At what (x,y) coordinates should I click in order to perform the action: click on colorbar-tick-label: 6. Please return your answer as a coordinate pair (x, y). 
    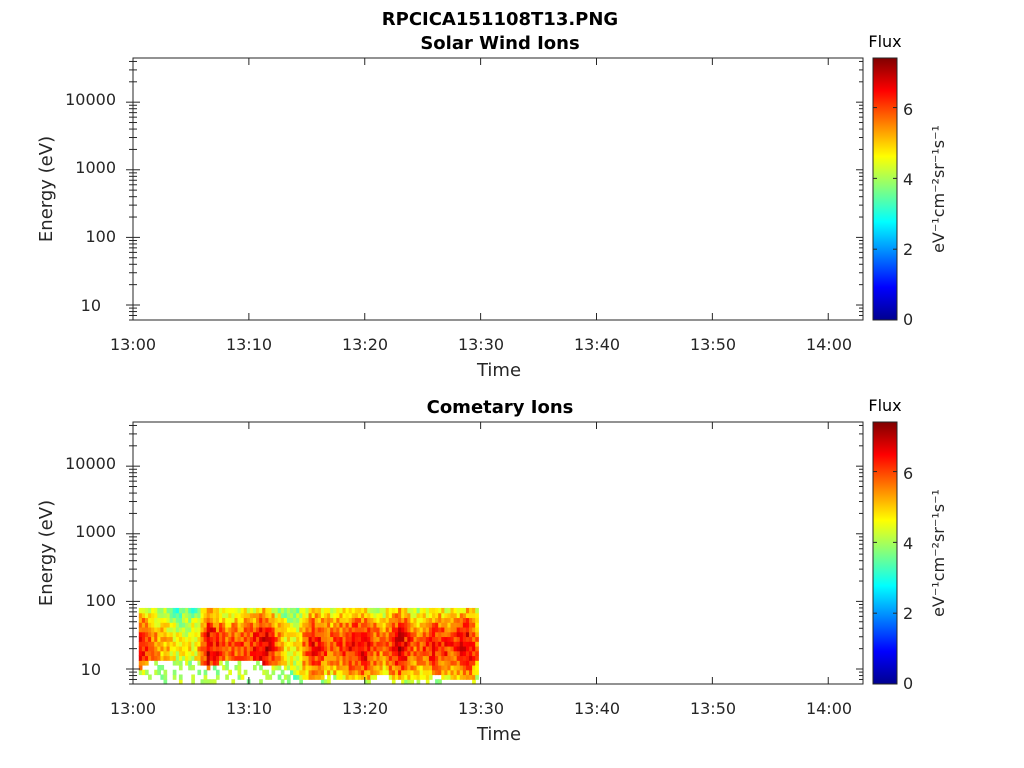
    Looking at the image, I should click on (908, 109).